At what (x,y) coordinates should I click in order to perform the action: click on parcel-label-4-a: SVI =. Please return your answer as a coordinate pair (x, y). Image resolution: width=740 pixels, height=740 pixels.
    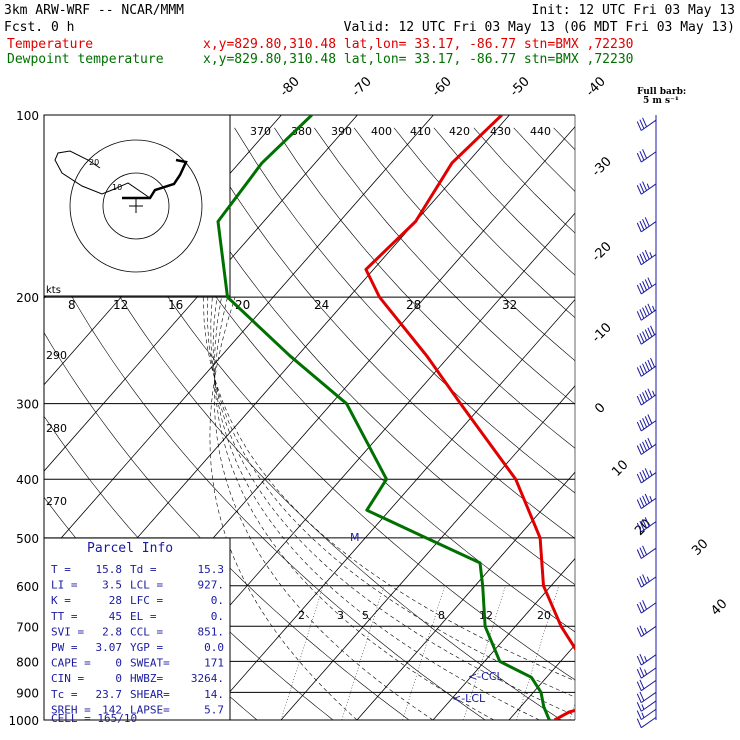
    Looking at the image, I should click on (67, 631).